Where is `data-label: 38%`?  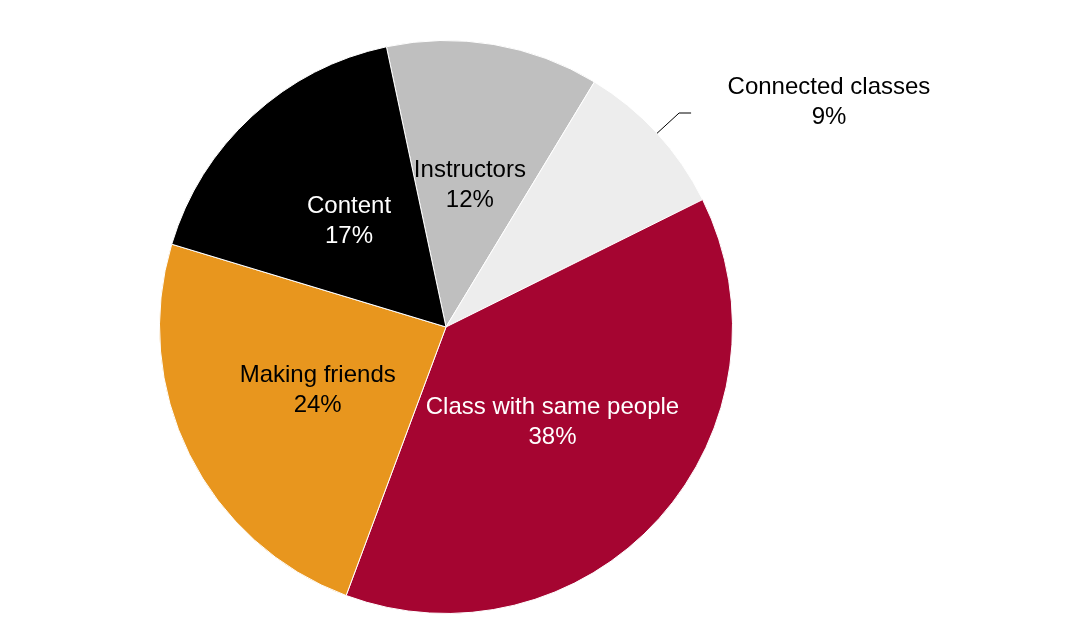
data-label: 38% is located at coordinates (552, 436).